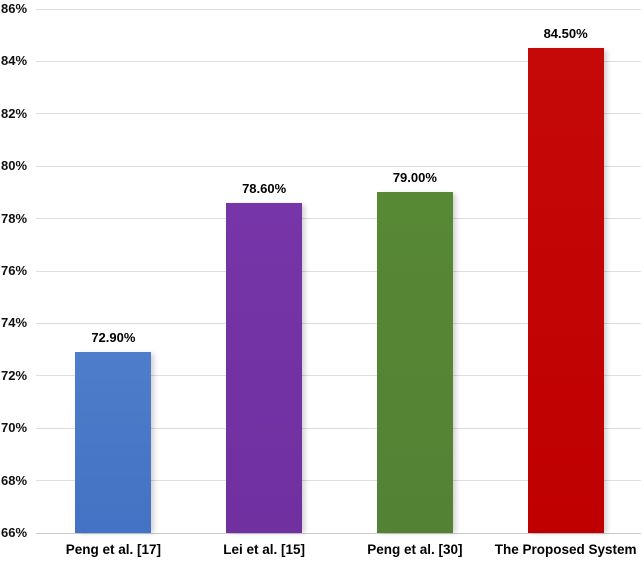 Image resolution: width=644 pixels, height=562 pixels. What do you see at coordinates (14, 375) in the screenshot?
I see `y-tick-label: 72%` at bounding box center [14, 375].